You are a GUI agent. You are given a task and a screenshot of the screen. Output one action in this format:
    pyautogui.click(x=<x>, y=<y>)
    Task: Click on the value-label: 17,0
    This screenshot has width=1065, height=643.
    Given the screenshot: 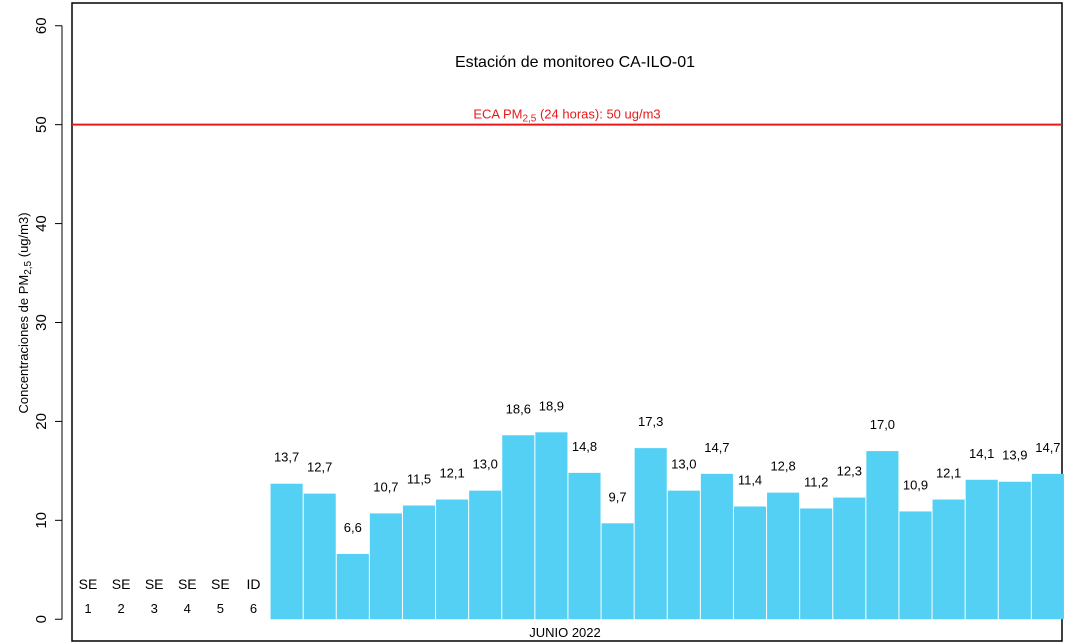 What is the action you would take?
    pyautogui.click(x=882, y=424)
    